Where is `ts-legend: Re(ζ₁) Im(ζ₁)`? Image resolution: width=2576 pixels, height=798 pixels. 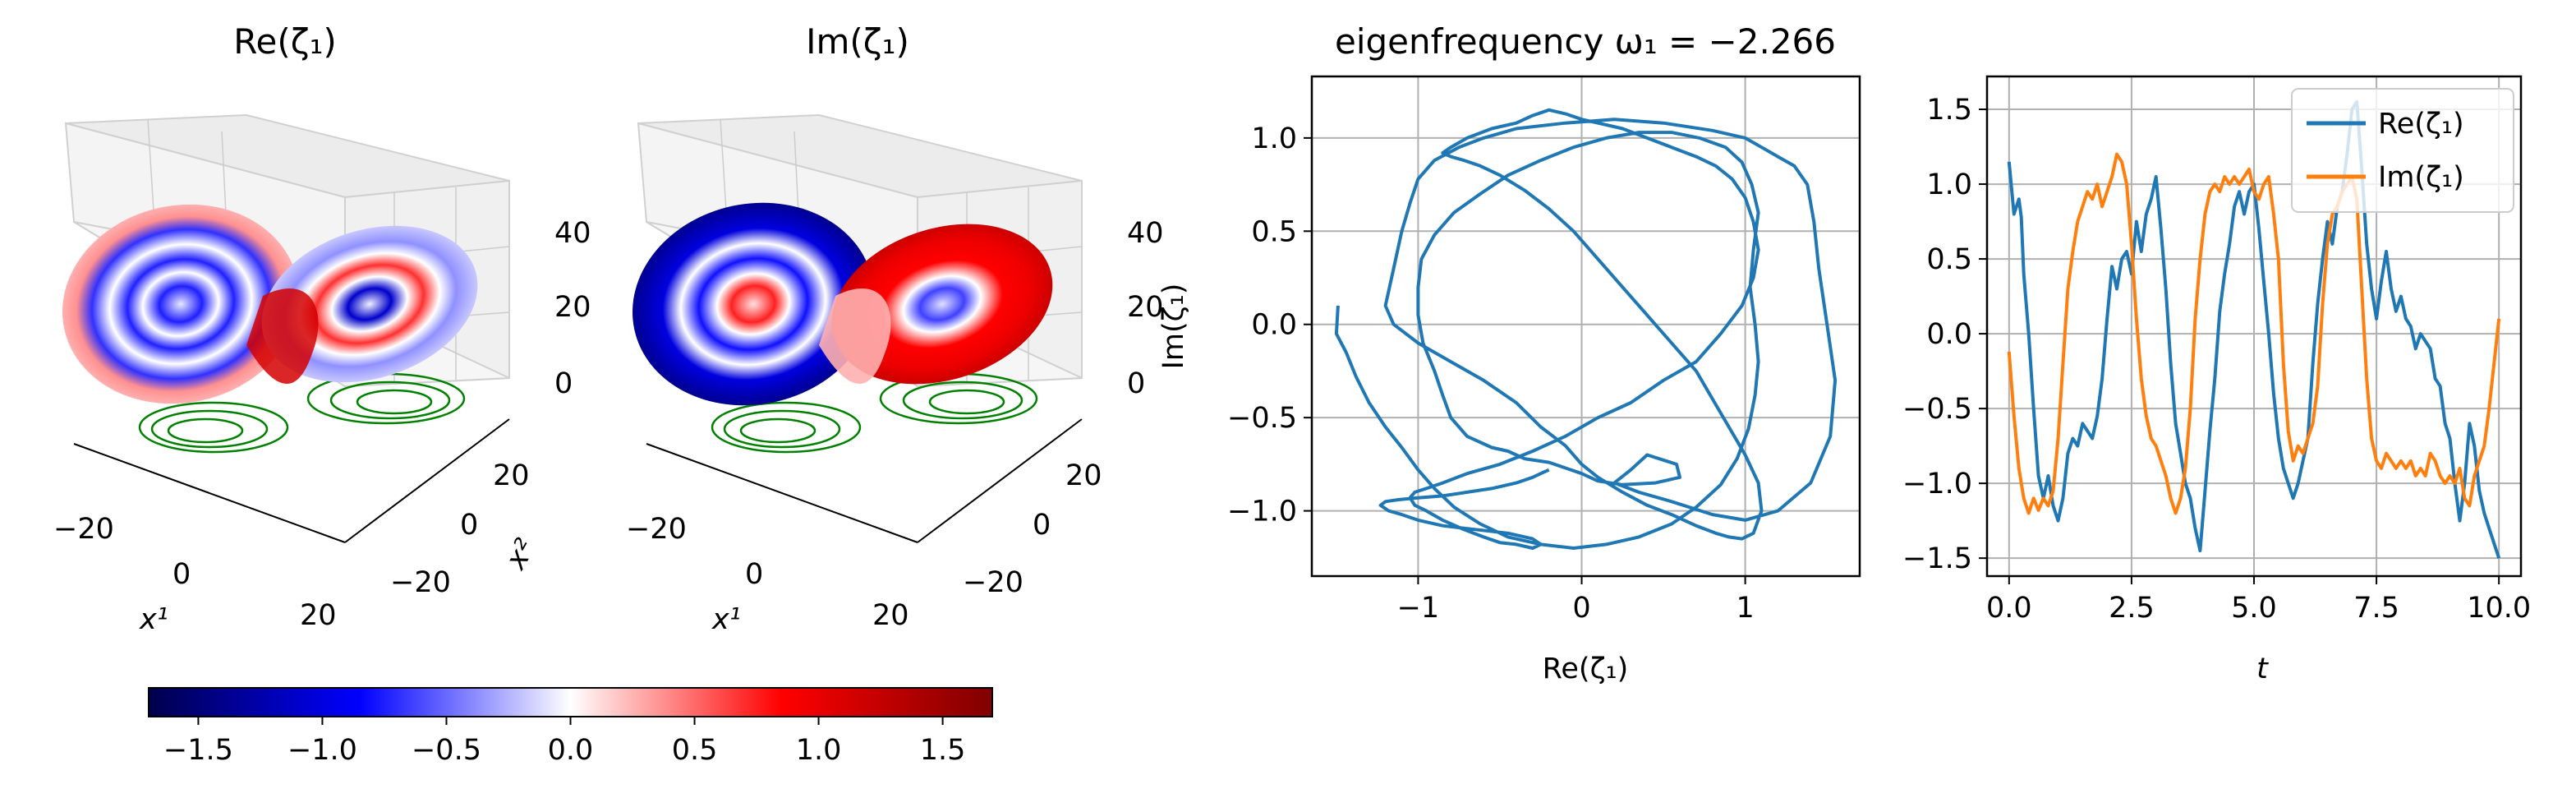 ts-legend: Re(ζ₁) Im(ζ₁) is located at coordinates (2402, 151).